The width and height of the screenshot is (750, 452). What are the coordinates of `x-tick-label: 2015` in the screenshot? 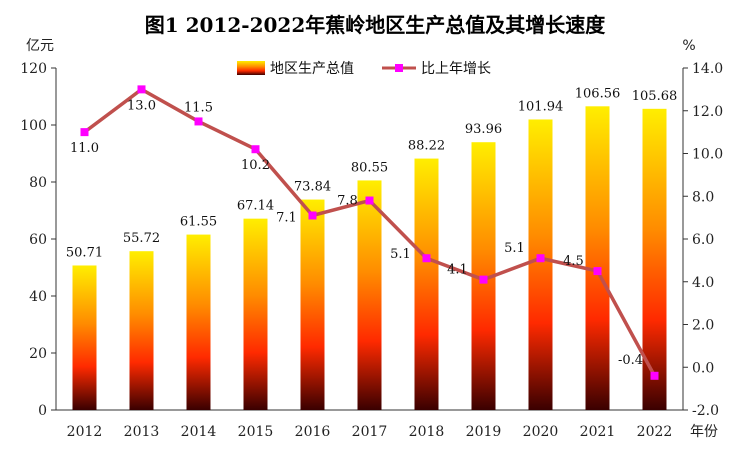 It's located at (256, 432).